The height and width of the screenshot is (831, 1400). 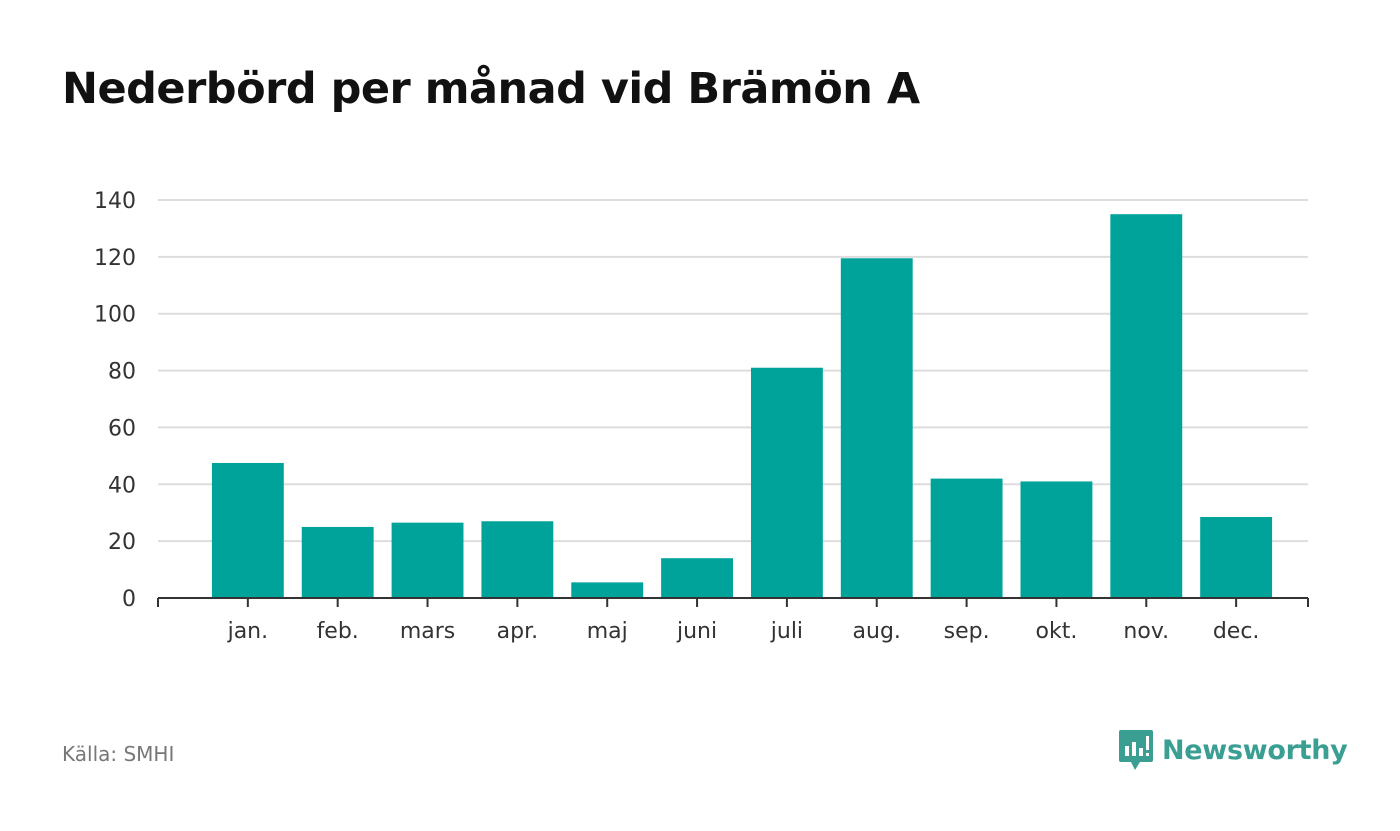 What do you see at coordinates (115, 201) in the screenshot?
I see `y-tick-label: 140` at bounding box center [115, 201].